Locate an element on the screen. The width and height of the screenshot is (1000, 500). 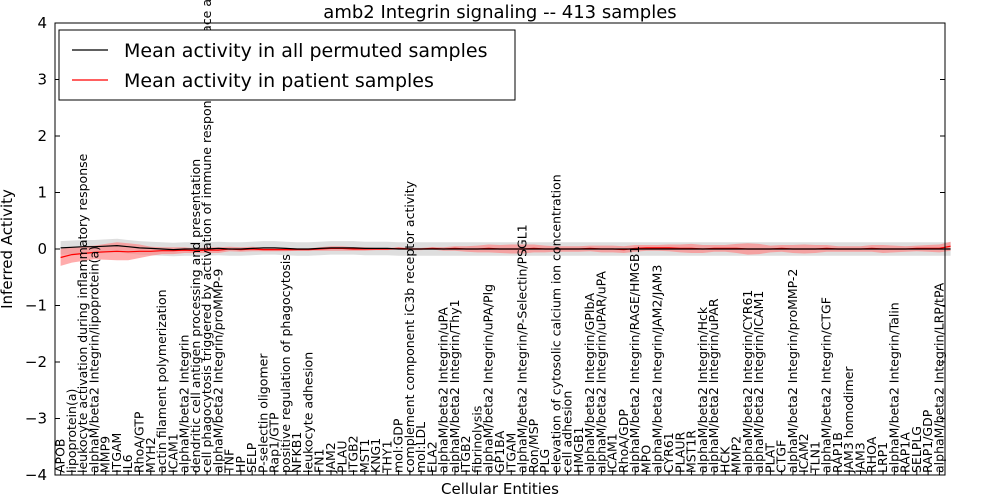
y-tick-label: 2 is located at coordinates (42, 136).